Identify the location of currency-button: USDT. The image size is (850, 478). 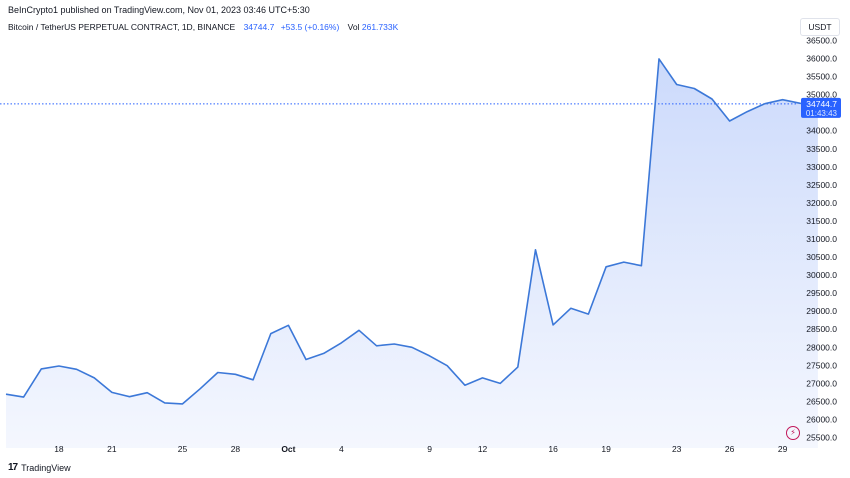
(820, 27).